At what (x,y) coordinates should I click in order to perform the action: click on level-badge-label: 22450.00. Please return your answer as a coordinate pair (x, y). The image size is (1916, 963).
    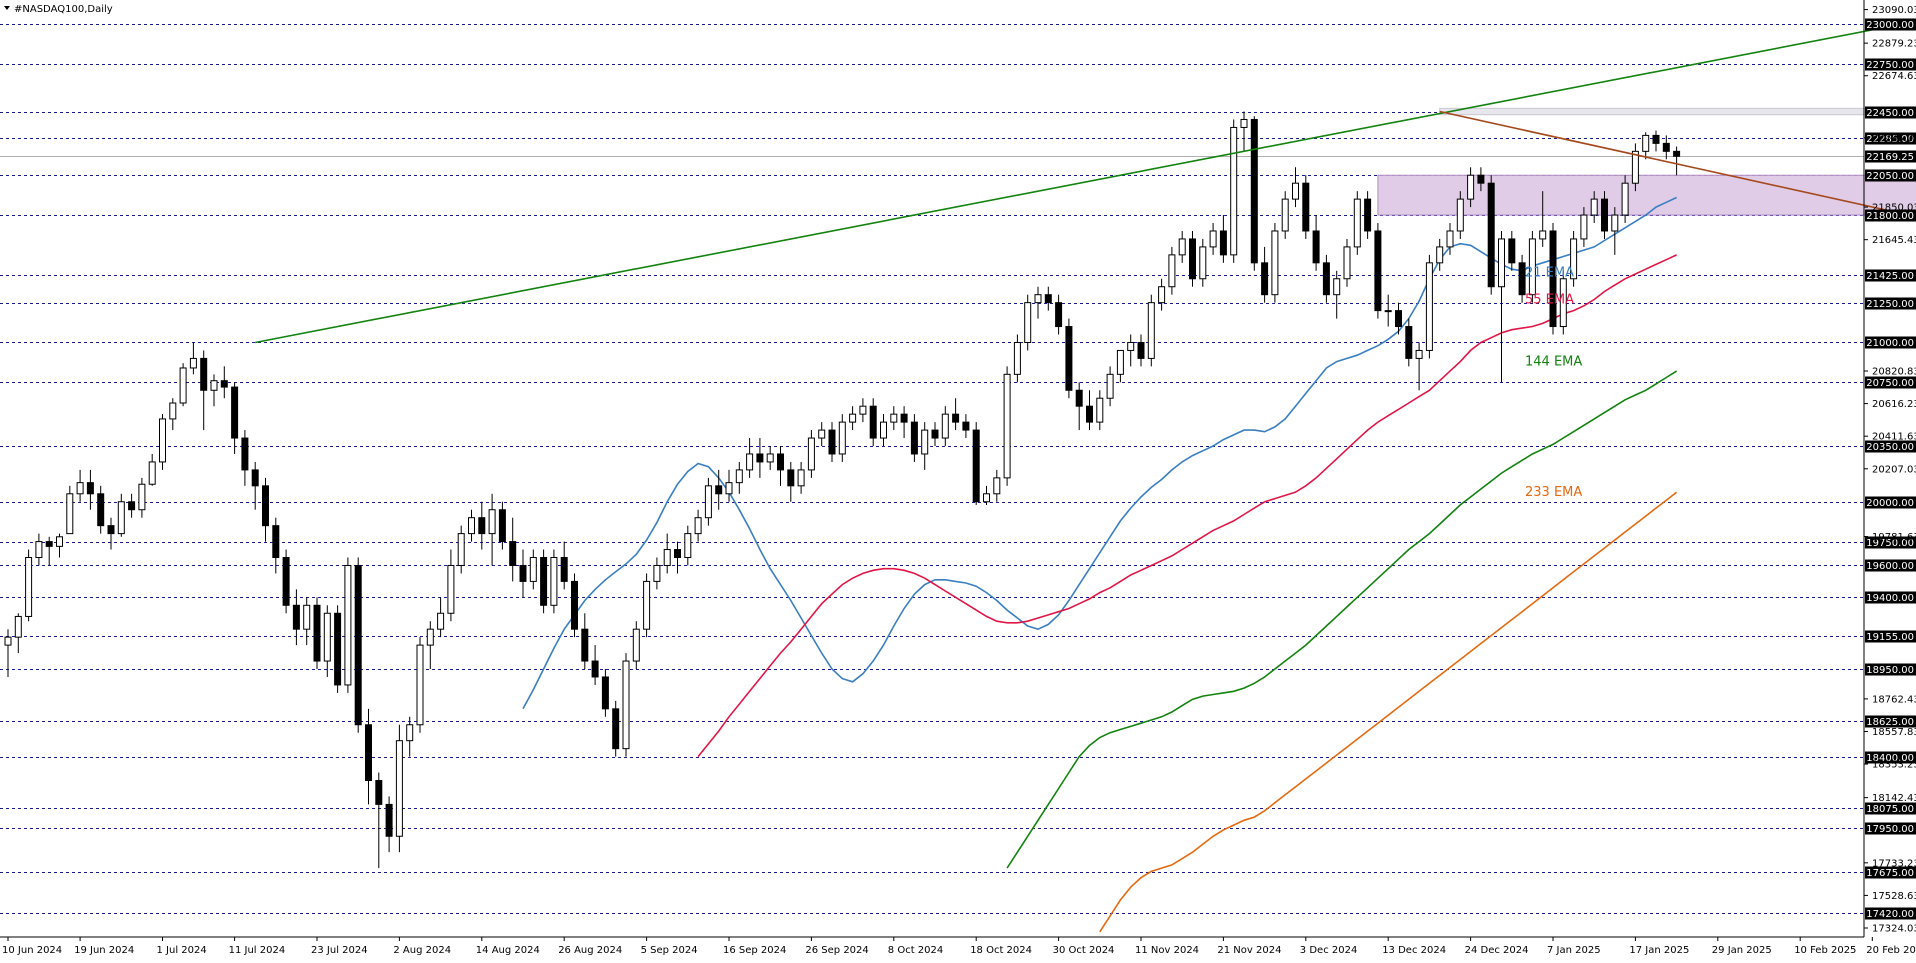
    Looking at the image, I should click on (1890, 113).